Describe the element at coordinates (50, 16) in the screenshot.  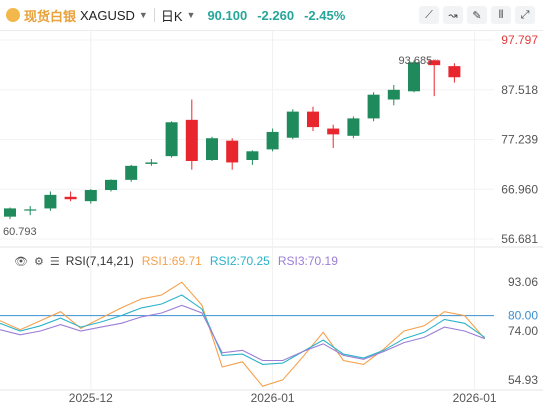
I see `brand-label: 现货白银` at that location.